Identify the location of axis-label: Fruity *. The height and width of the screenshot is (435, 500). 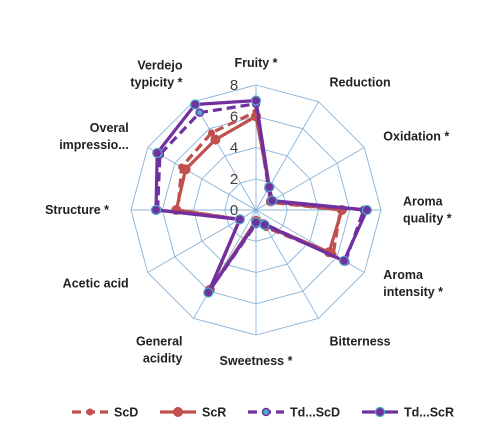
(255, 63).